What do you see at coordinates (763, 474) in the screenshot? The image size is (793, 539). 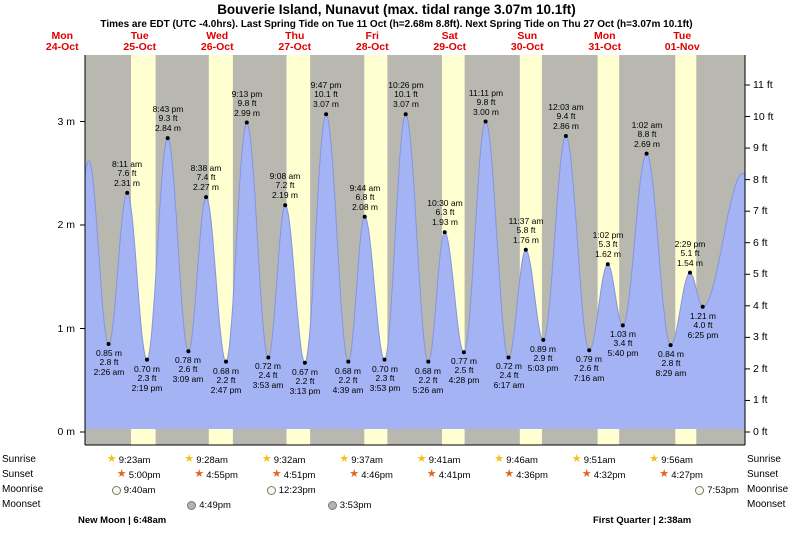 I see `sunset-row-label-right: Sunset` at bounding box center [763, 474].